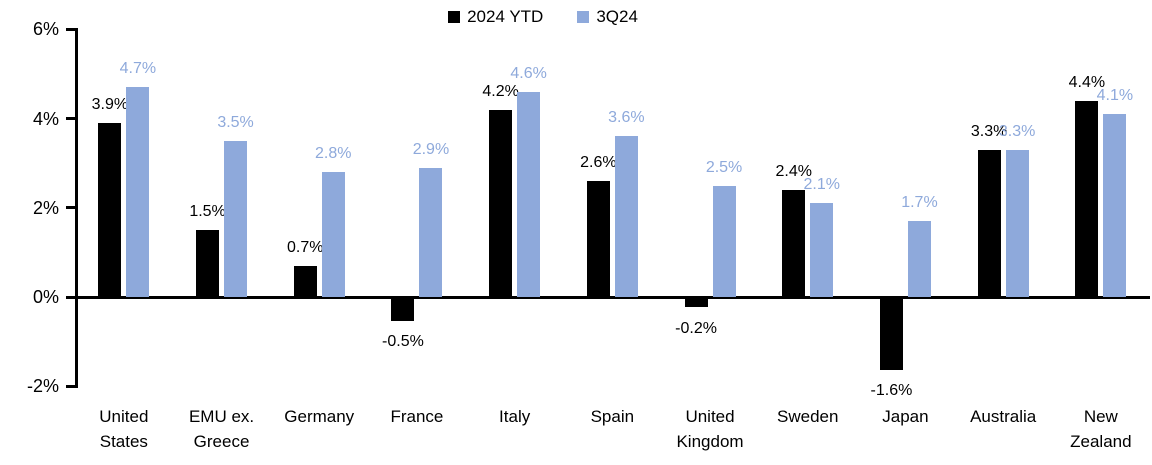 This screenshot has height=465, width=1152. I want to click on legend-label-3q24: 3Q24, so click(617, 16).